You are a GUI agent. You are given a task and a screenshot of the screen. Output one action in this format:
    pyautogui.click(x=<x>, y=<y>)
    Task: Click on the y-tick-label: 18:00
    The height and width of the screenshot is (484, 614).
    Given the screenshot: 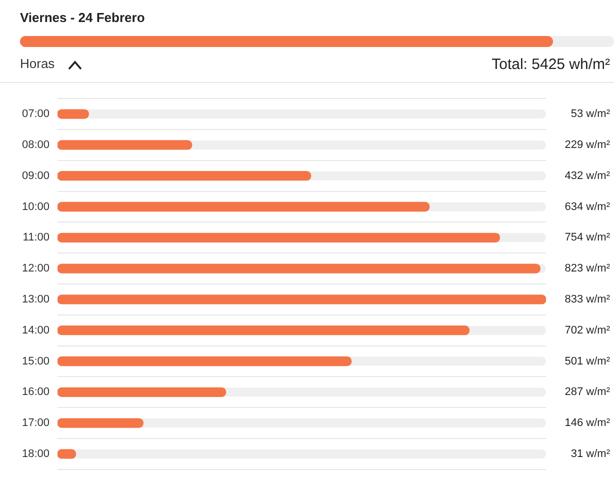 What is the action you would take?
    pyautogui.click(x=36, y=454)
    